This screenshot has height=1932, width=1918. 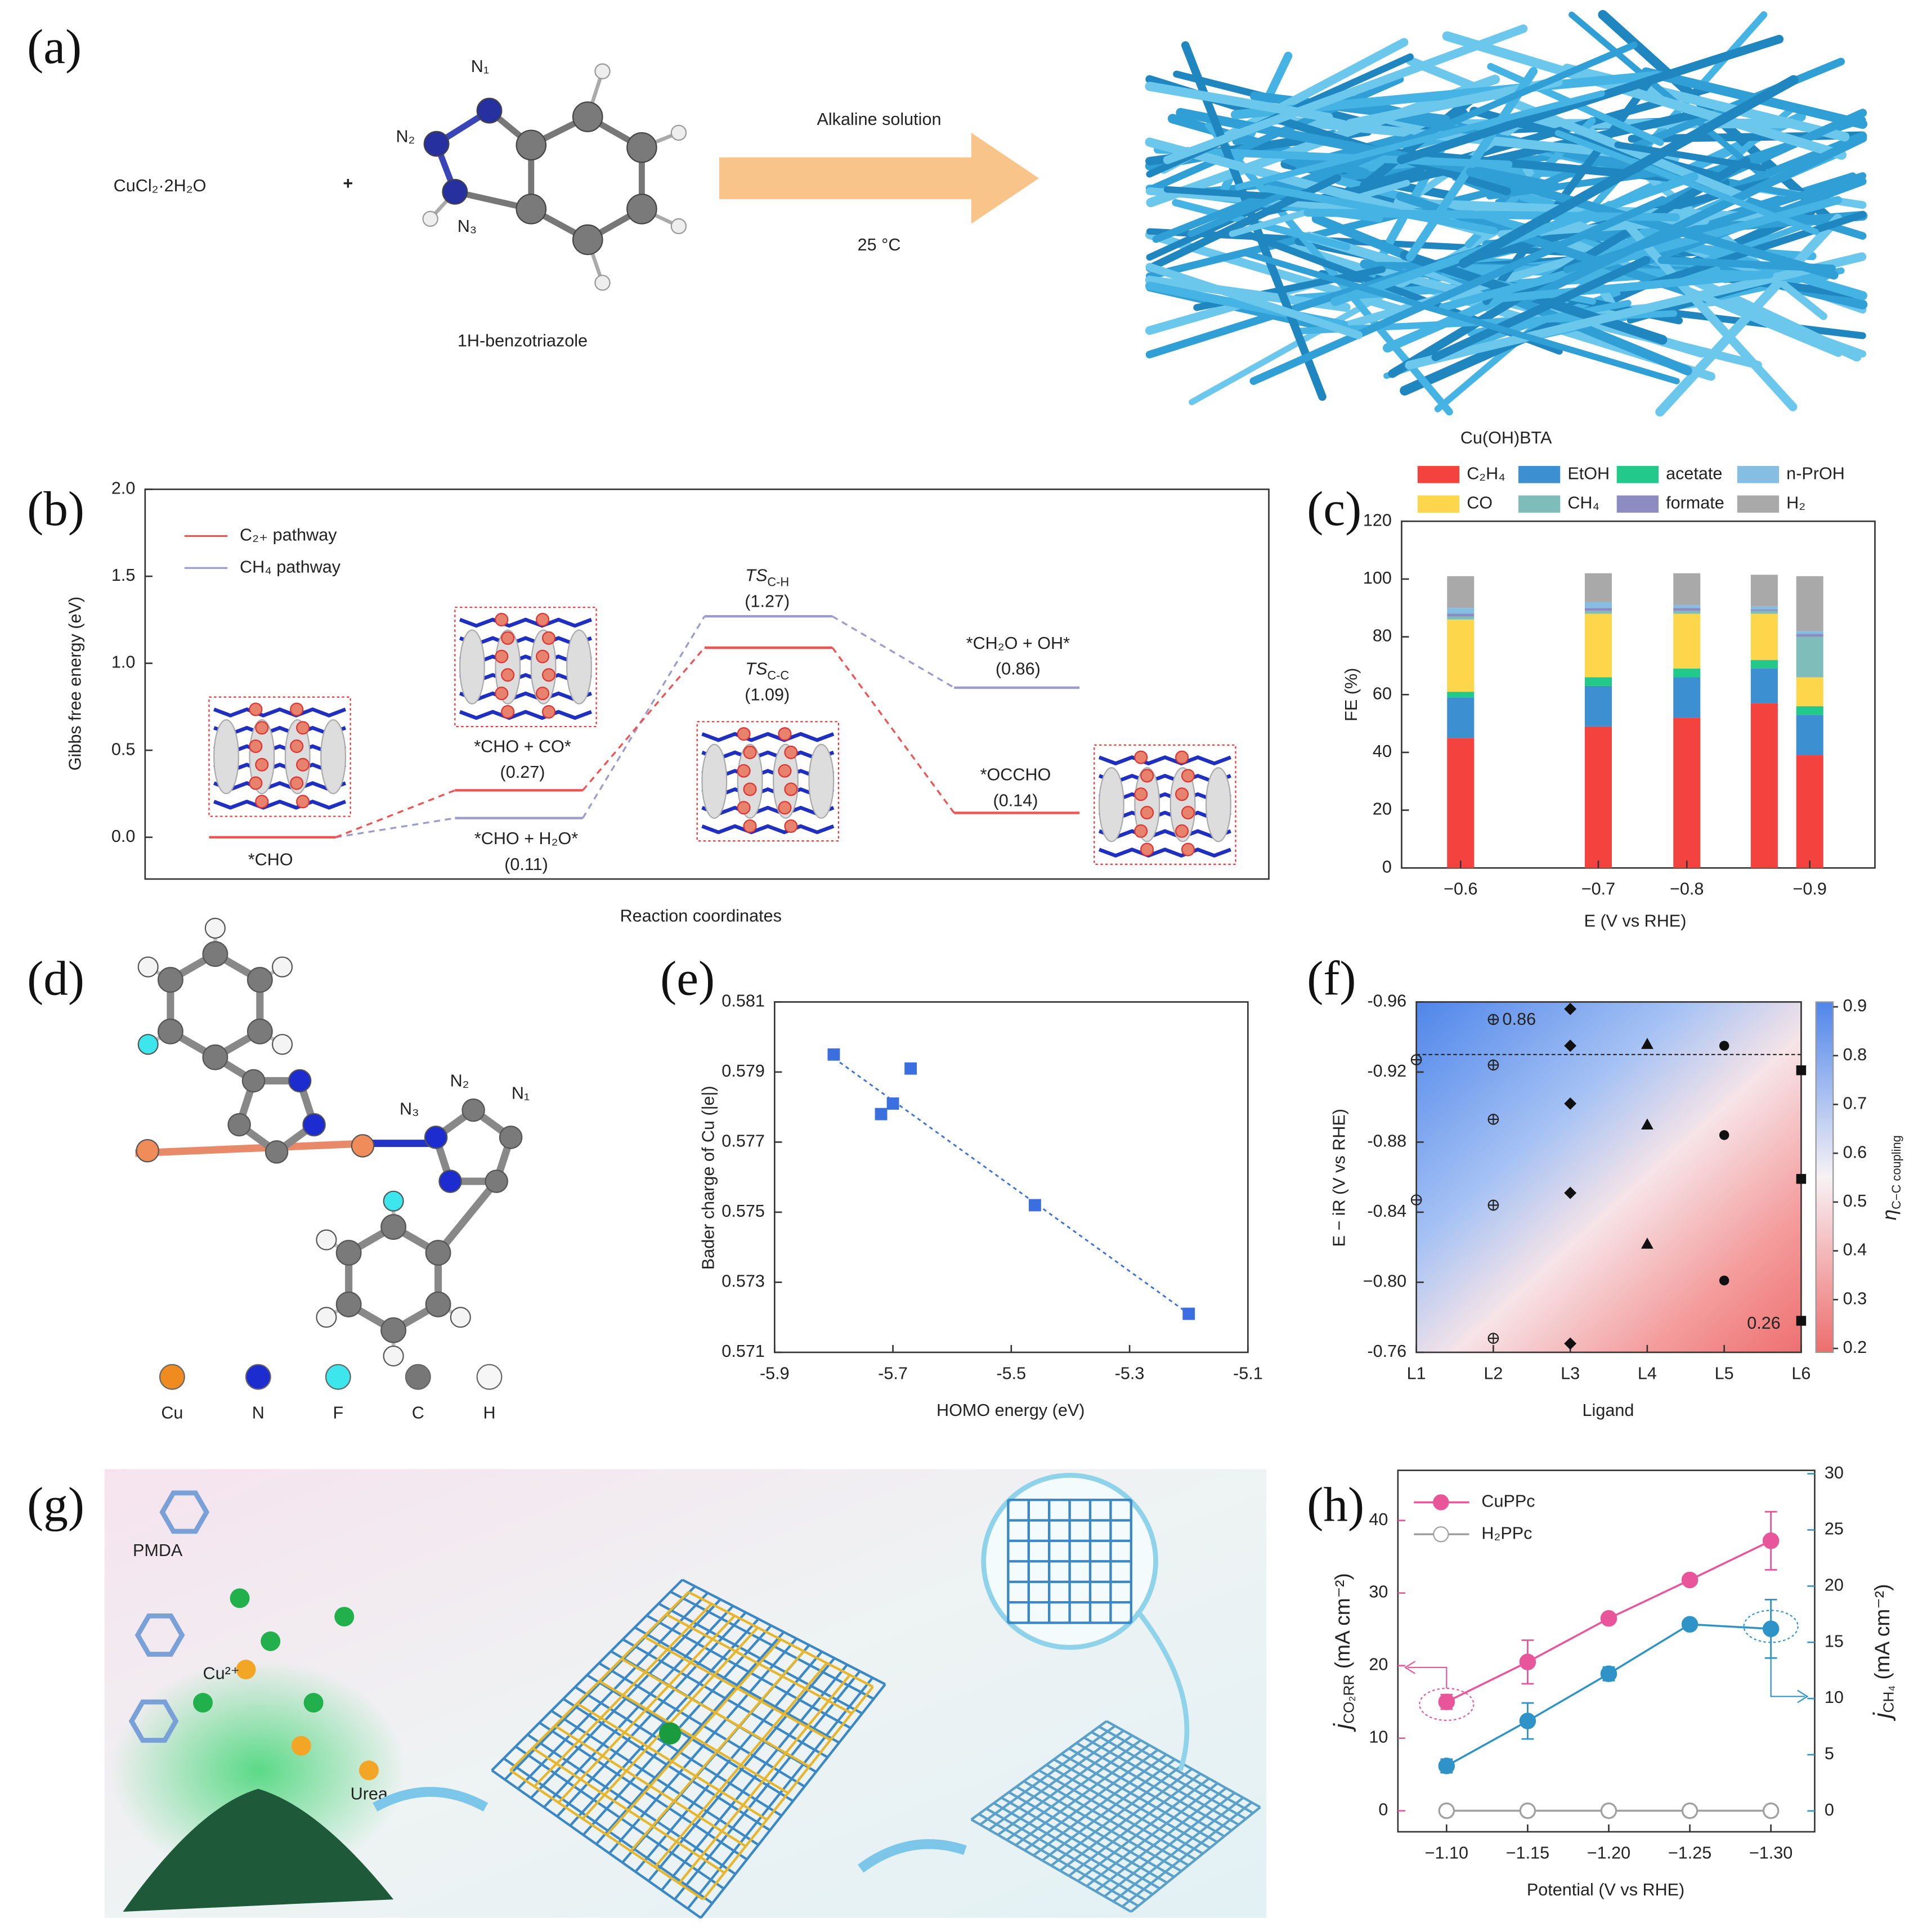 I want to click on legend-label: n-PrOH, so click(x=1815, y=474).